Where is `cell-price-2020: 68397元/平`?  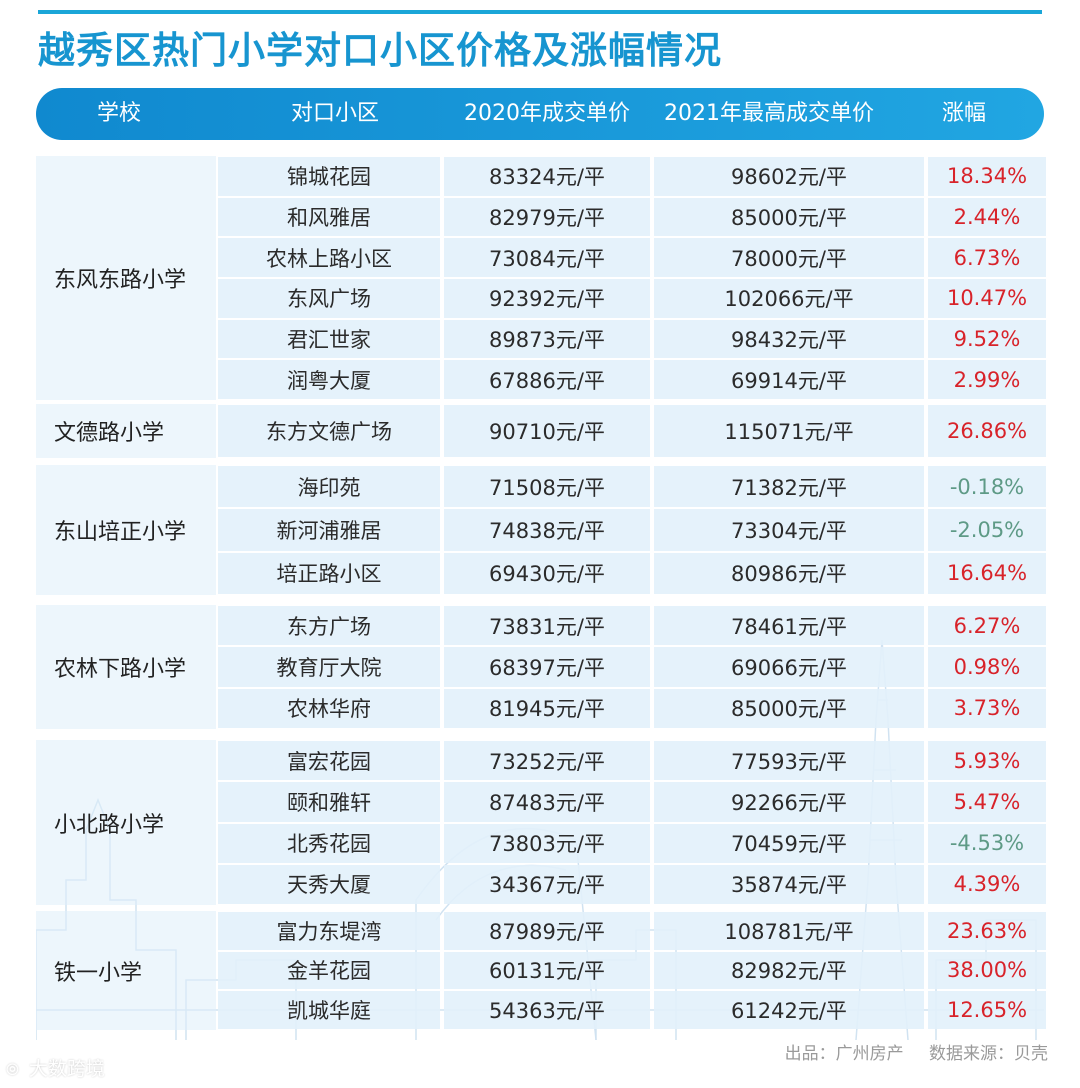 cell-price-2020: 68397元/平 is located at coordinates (547, 667).